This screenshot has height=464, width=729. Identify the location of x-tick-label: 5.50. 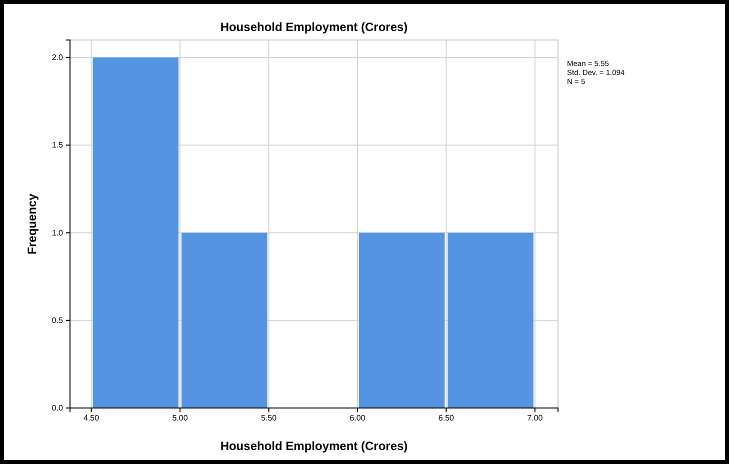
(269, 418).